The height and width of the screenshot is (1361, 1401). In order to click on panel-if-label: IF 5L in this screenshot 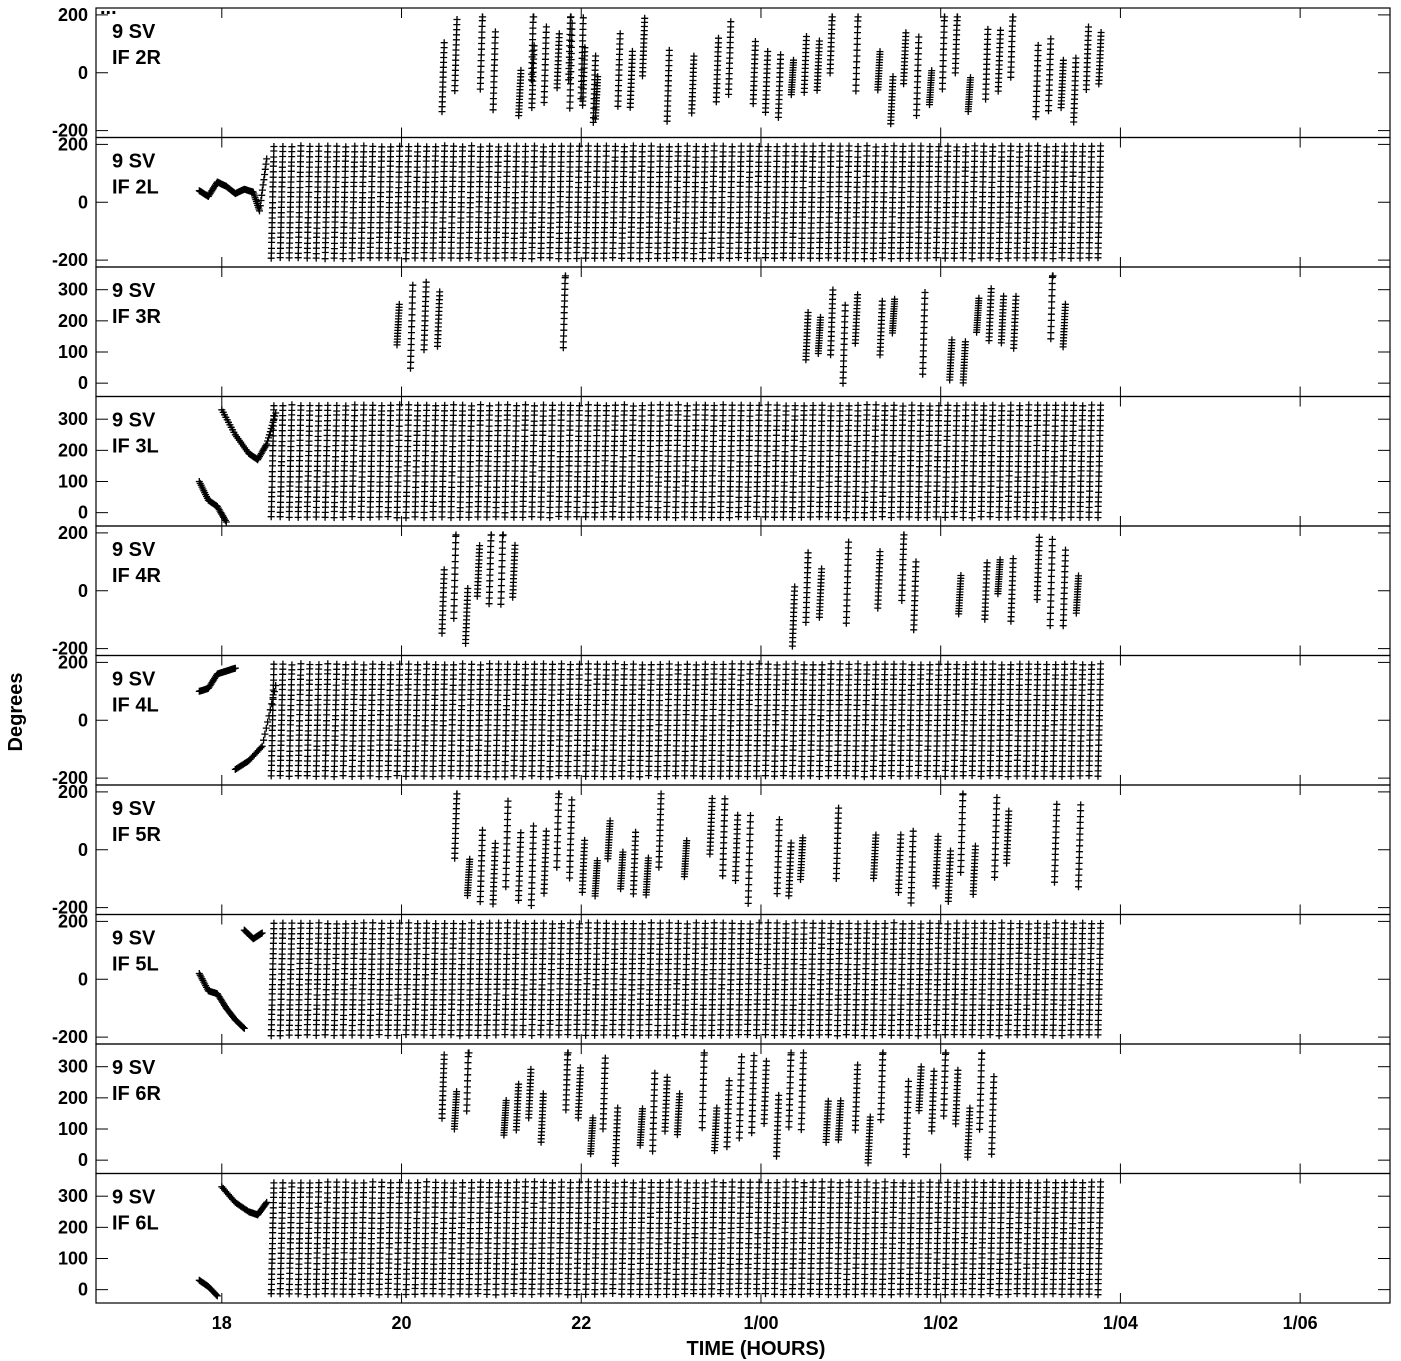, I will do `click(135, 965)`.